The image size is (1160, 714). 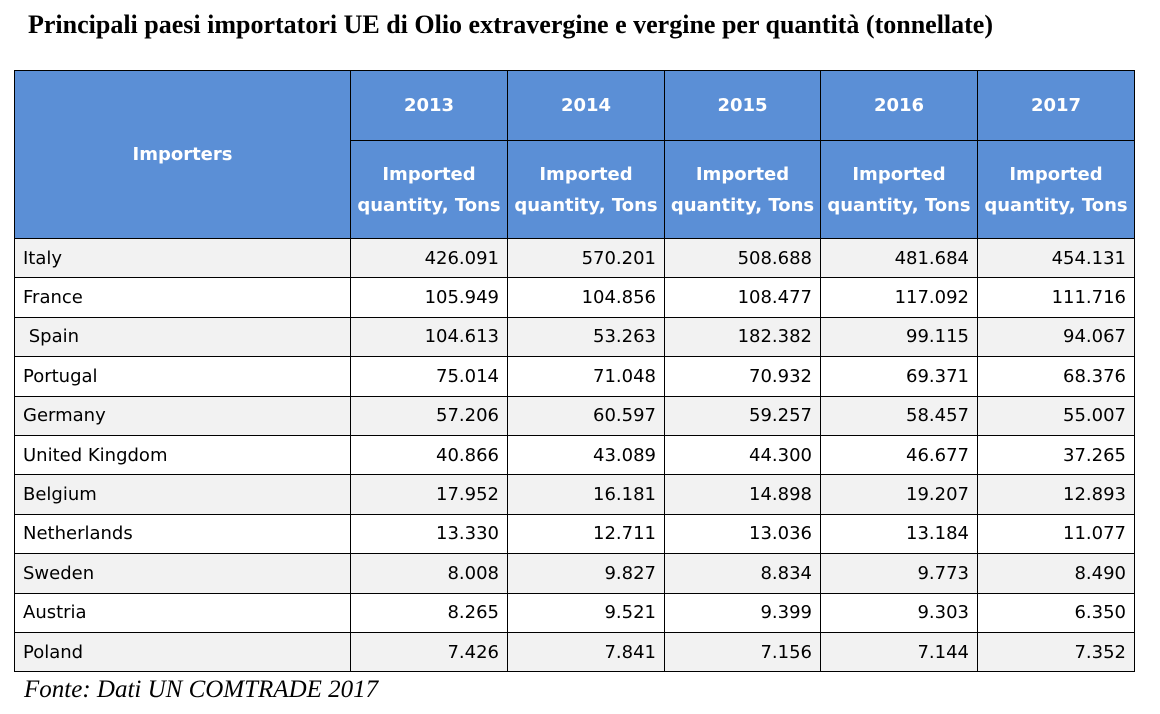 What do you see at coordinates (586, 494) in the screenshot?
I see `value-cell: 16.181` at bounding box center [586, 494].